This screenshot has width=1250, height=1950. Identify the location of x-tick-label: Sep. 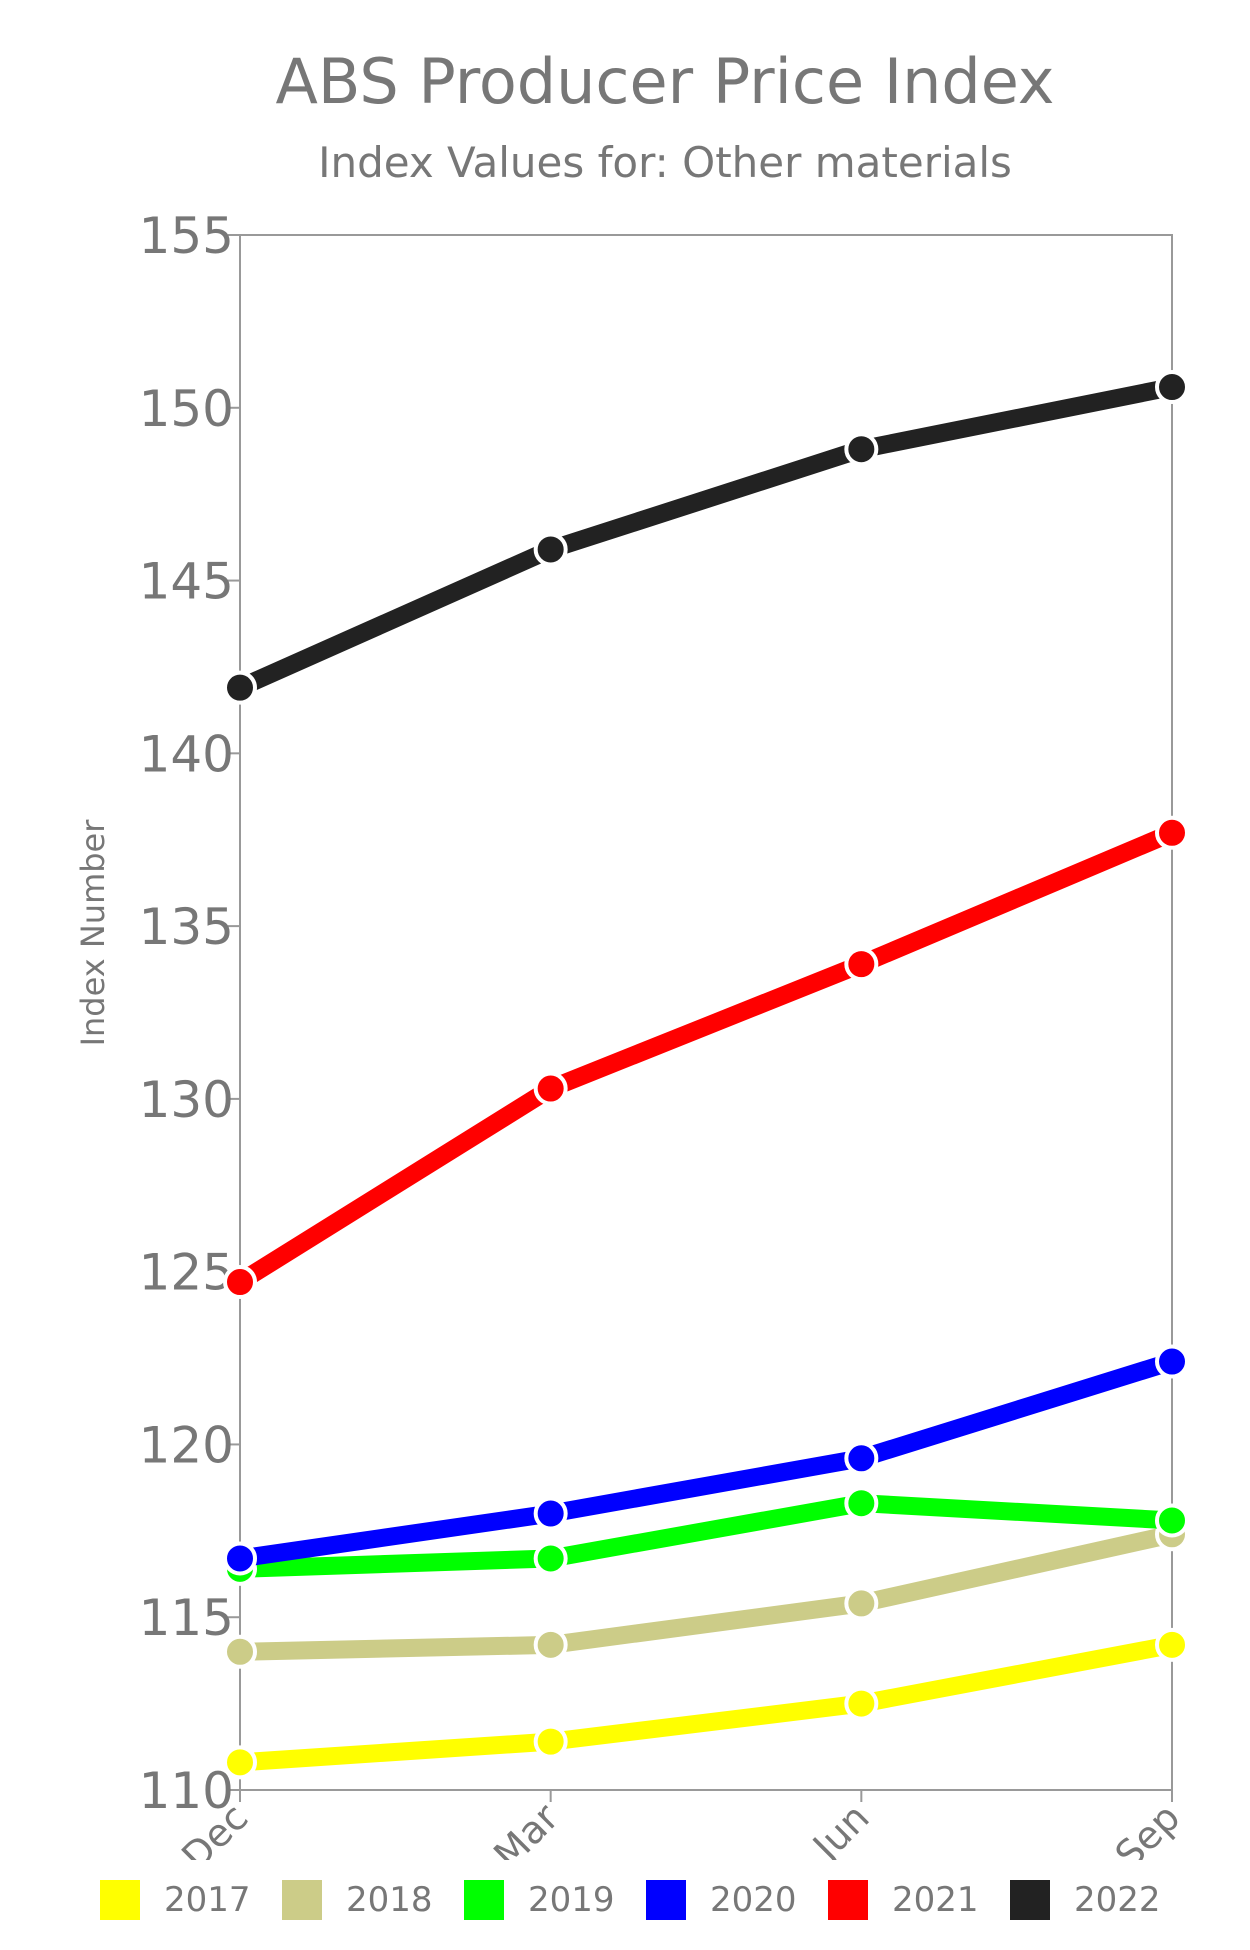
(1148, 1827).